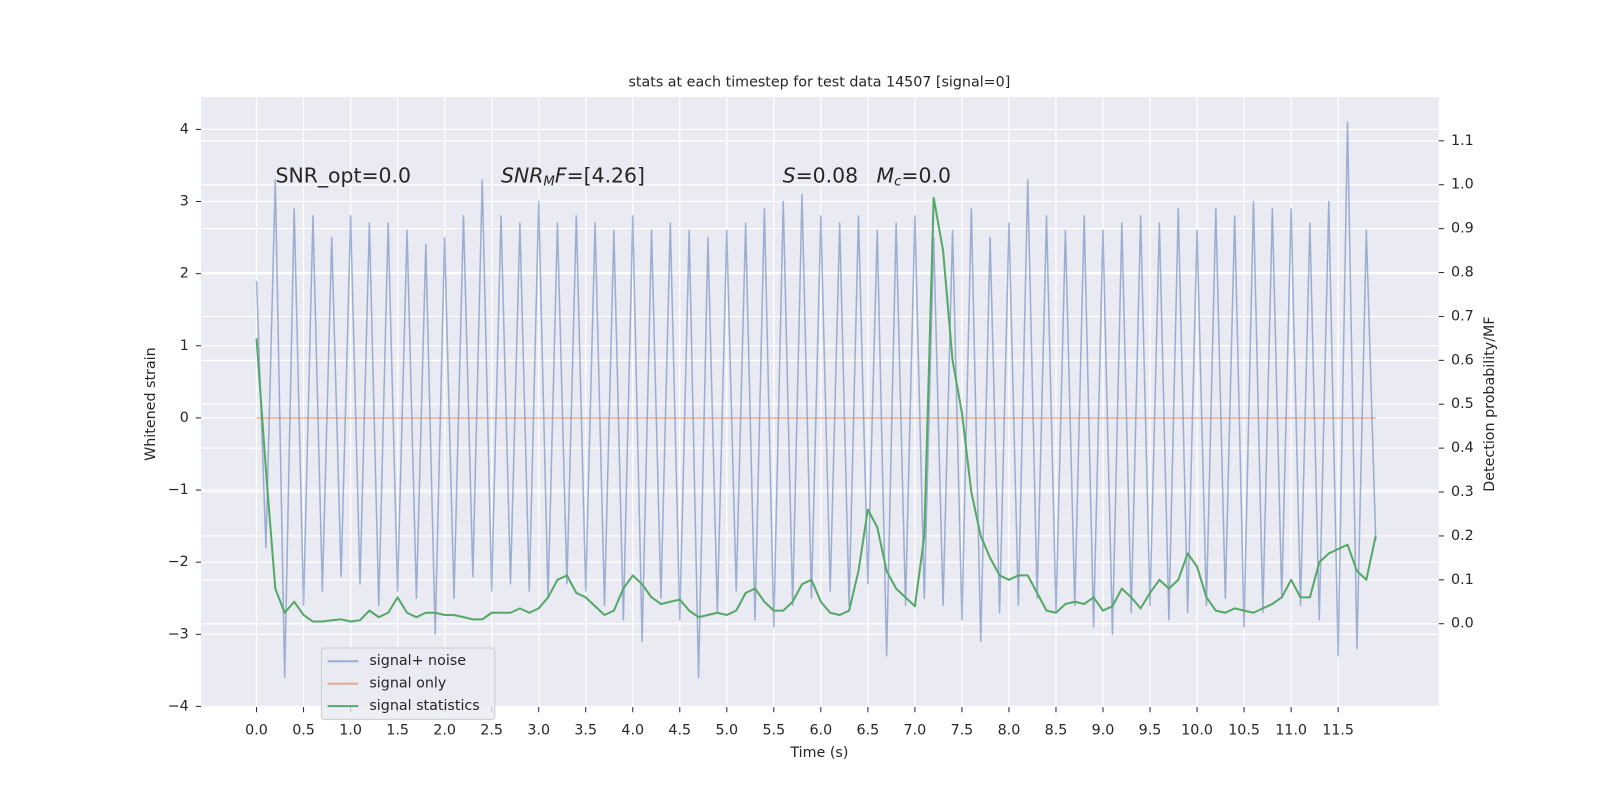 Image resolution: width=1600 pixels, height=800 pixels. Describe the element at coordinates (773, 731) in the screenshot. I see `x-tick-label: 5.5` at that location.